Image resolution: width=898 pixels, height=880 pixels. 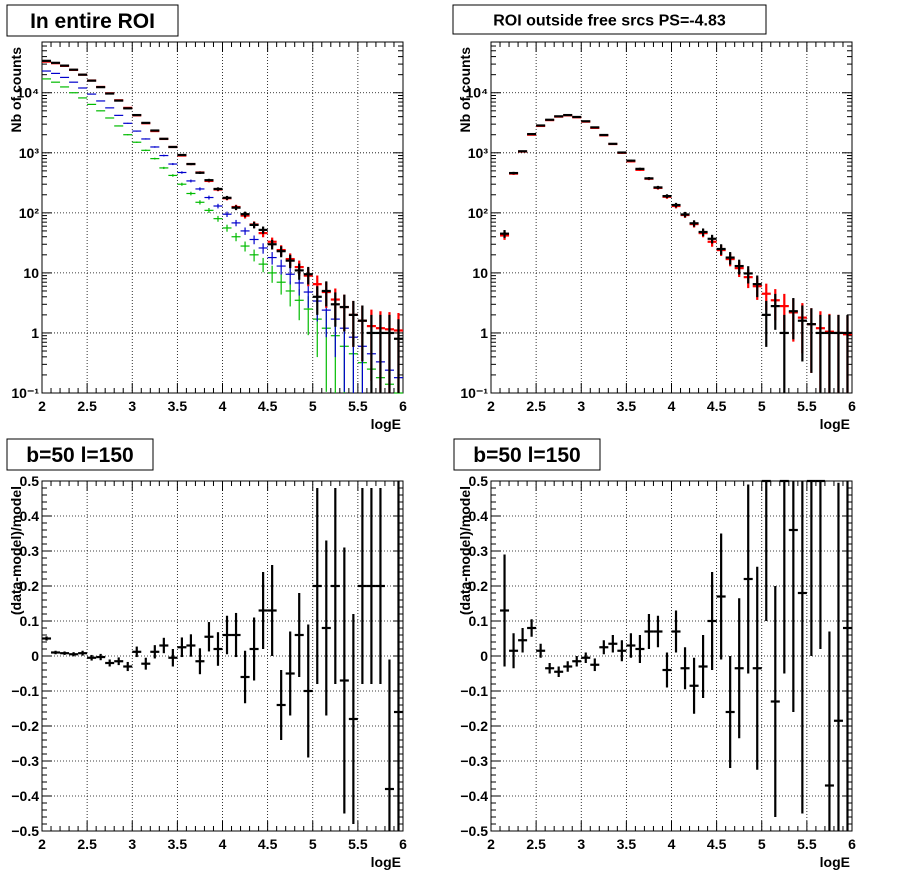 I want to click on chart-title: In entire ROI, so click(x=92, y=21).